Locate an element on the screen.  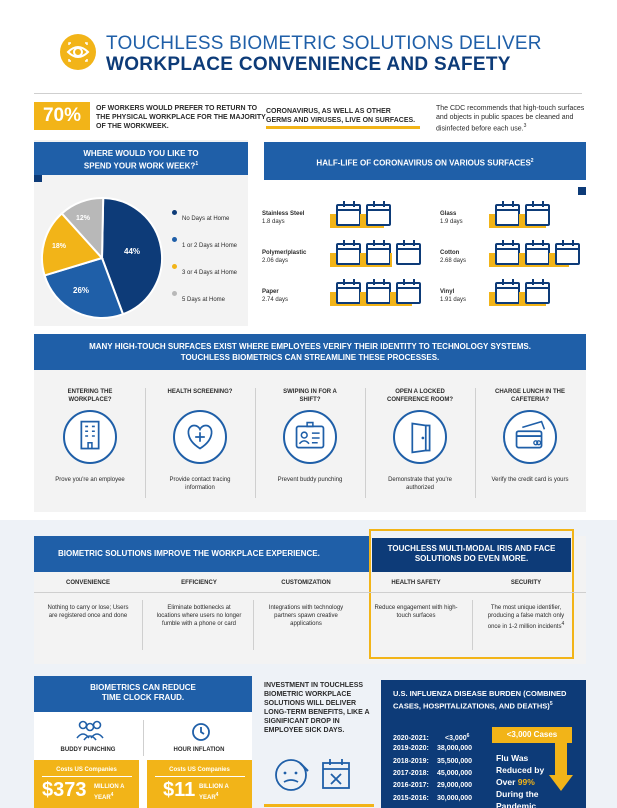
cdc-sup: 3 is located at coordinates (525, 126).